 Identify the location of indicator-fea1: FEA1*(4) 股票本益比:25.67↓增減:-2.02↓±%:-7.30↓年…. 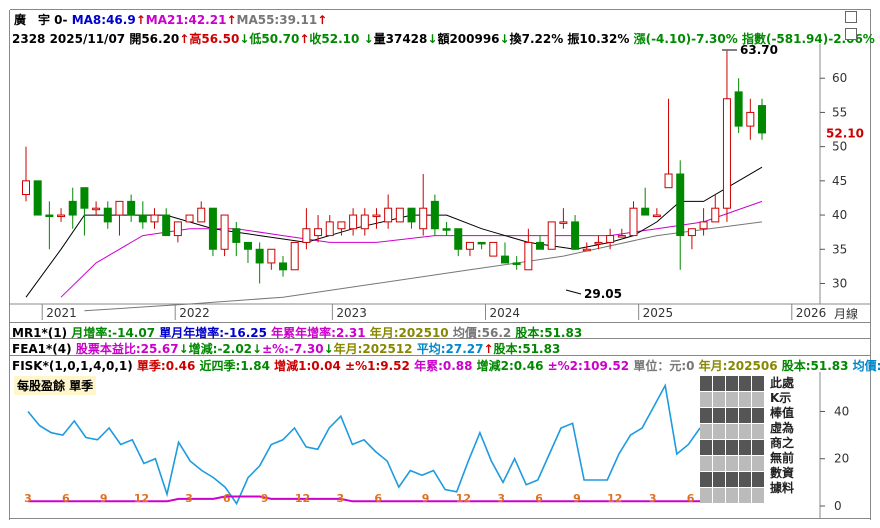
(286, 348).